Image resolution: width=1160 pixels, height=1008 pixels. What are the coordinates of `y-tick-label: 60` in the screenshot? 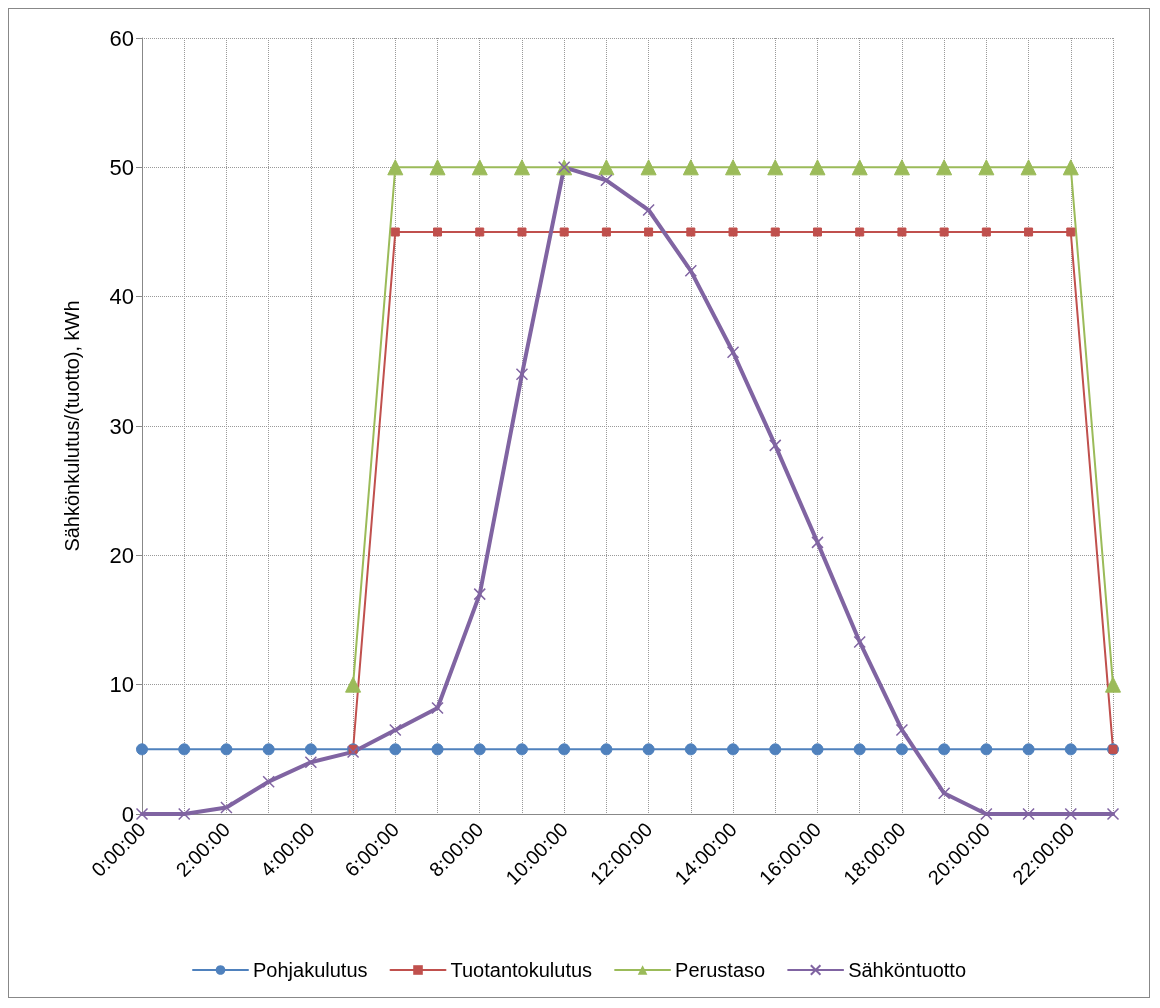 It's located at (121, 38).